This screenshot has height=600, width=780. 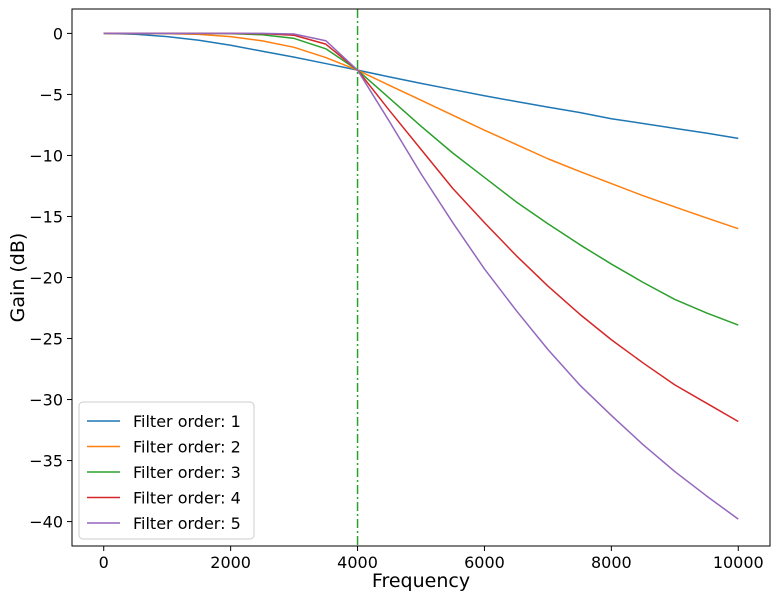 What do you see at coordinates (187, 498) in the screenshot?
I see `legend-label-order-4: Filter order: 4` at bounding box center [187, 498].